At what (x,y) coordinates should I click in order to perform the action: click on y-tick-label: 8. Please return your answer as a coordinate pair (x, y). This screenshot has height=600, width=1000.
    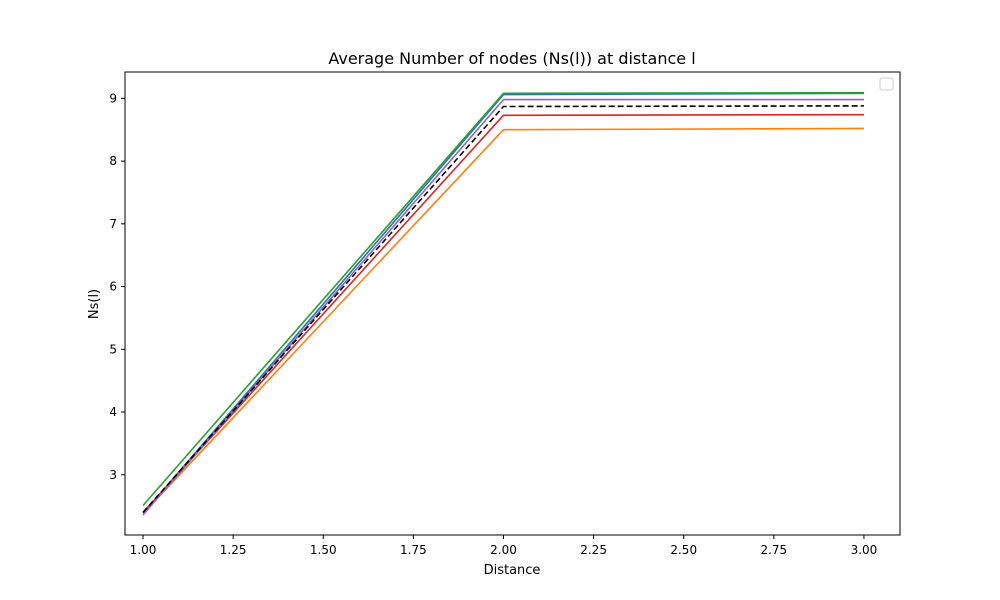
    Looking at the image, I should click on (113, 161).